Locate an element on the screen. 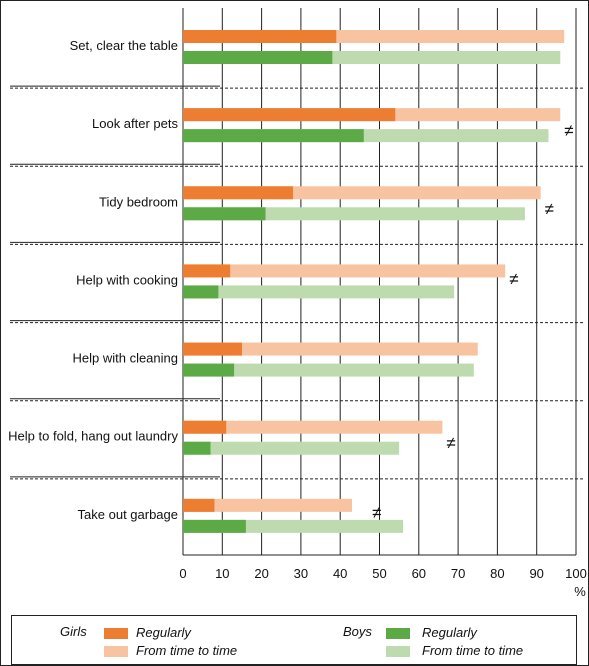 The image size is (589, 666). x-tick-label: 90 is located at coordinates (536, 573).